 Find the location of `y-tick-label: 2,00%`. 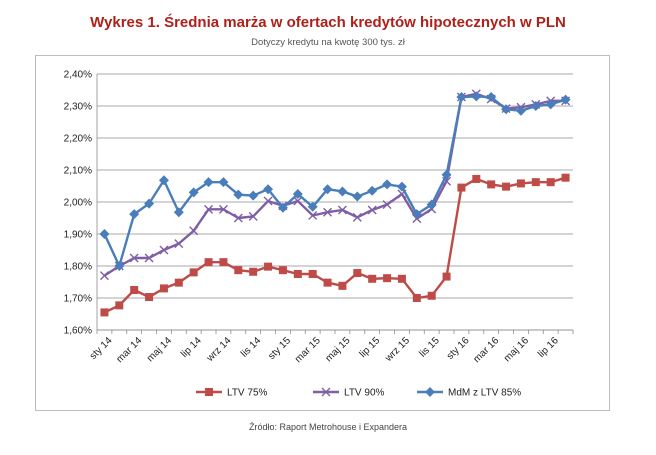

y-tick-label: 2,00% is located at coordinates (78, 203).